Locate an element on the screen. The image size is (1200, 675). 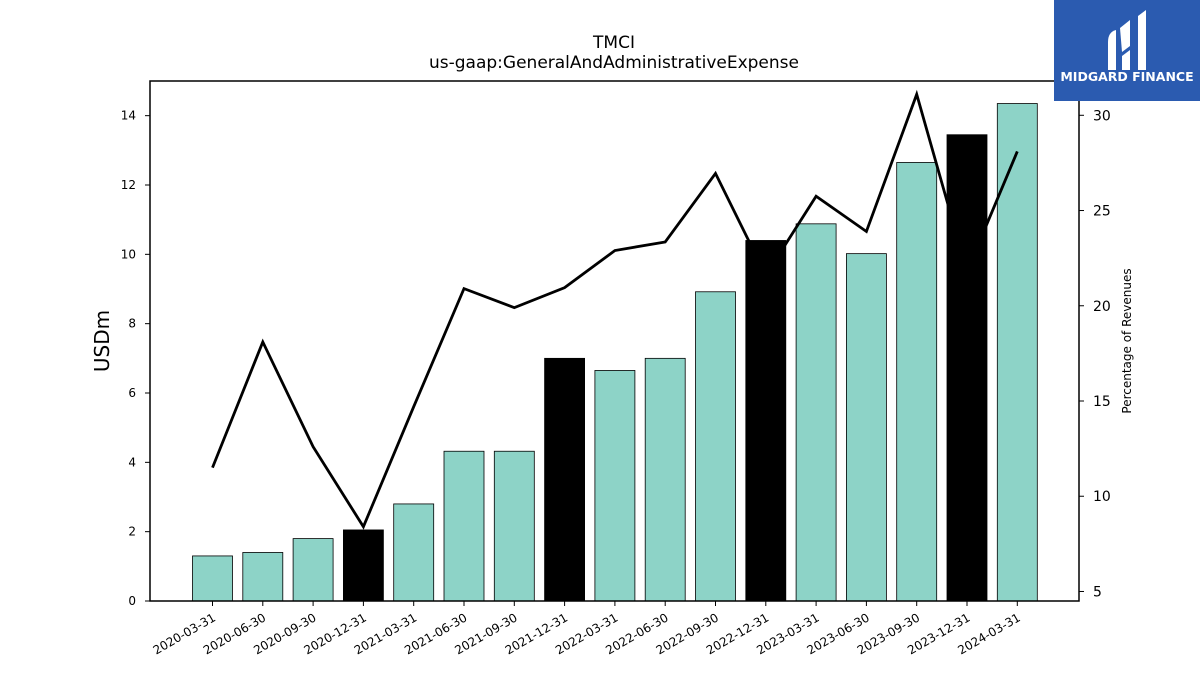
brand-logo: MIDGARD FINANCE is located at coordinates (1127, 50).